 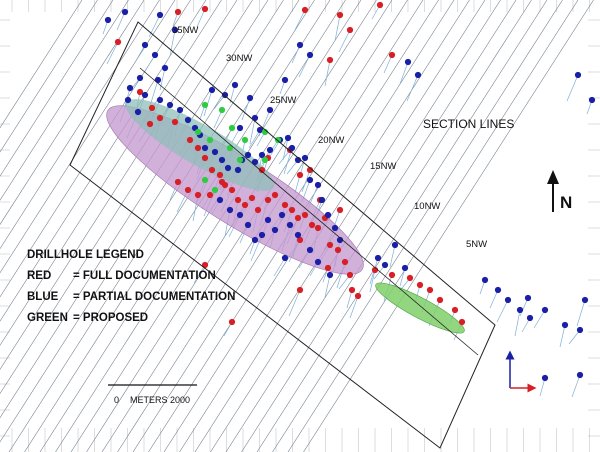 I want to click on proposed-zone, so click(x=420, y=308).